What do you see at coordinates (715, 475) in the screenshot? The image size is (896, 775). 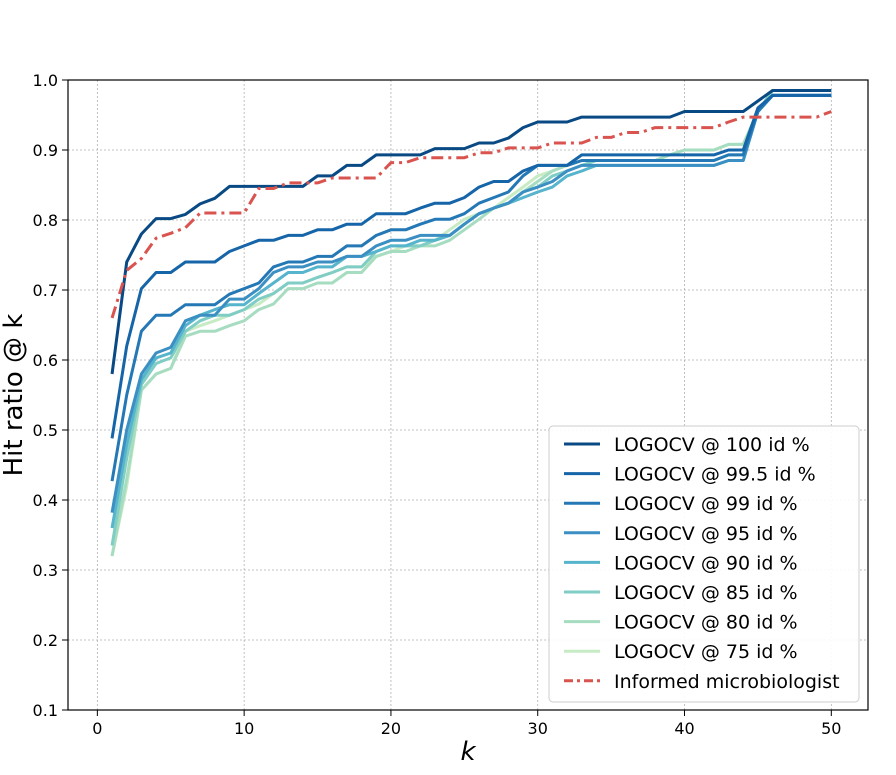 I see `legend-label: LOGOCV @ 99.5 id %` at bounding box center [715, 475].